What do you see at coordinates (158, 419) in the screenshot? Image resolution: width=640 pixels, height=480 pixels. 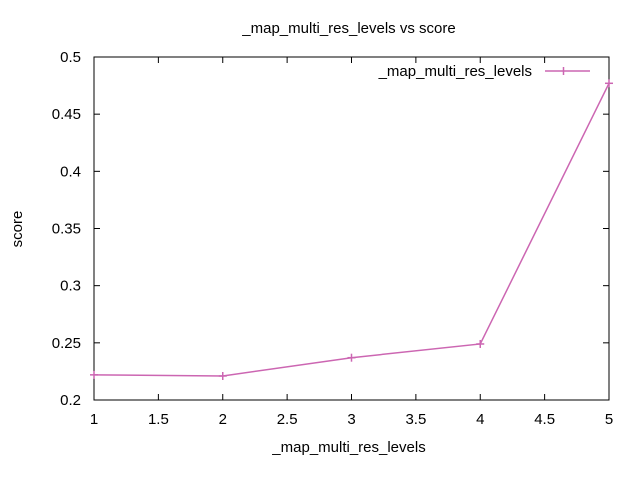 I see `x-tick-label: 1.5` at bounding box center [158, 419].